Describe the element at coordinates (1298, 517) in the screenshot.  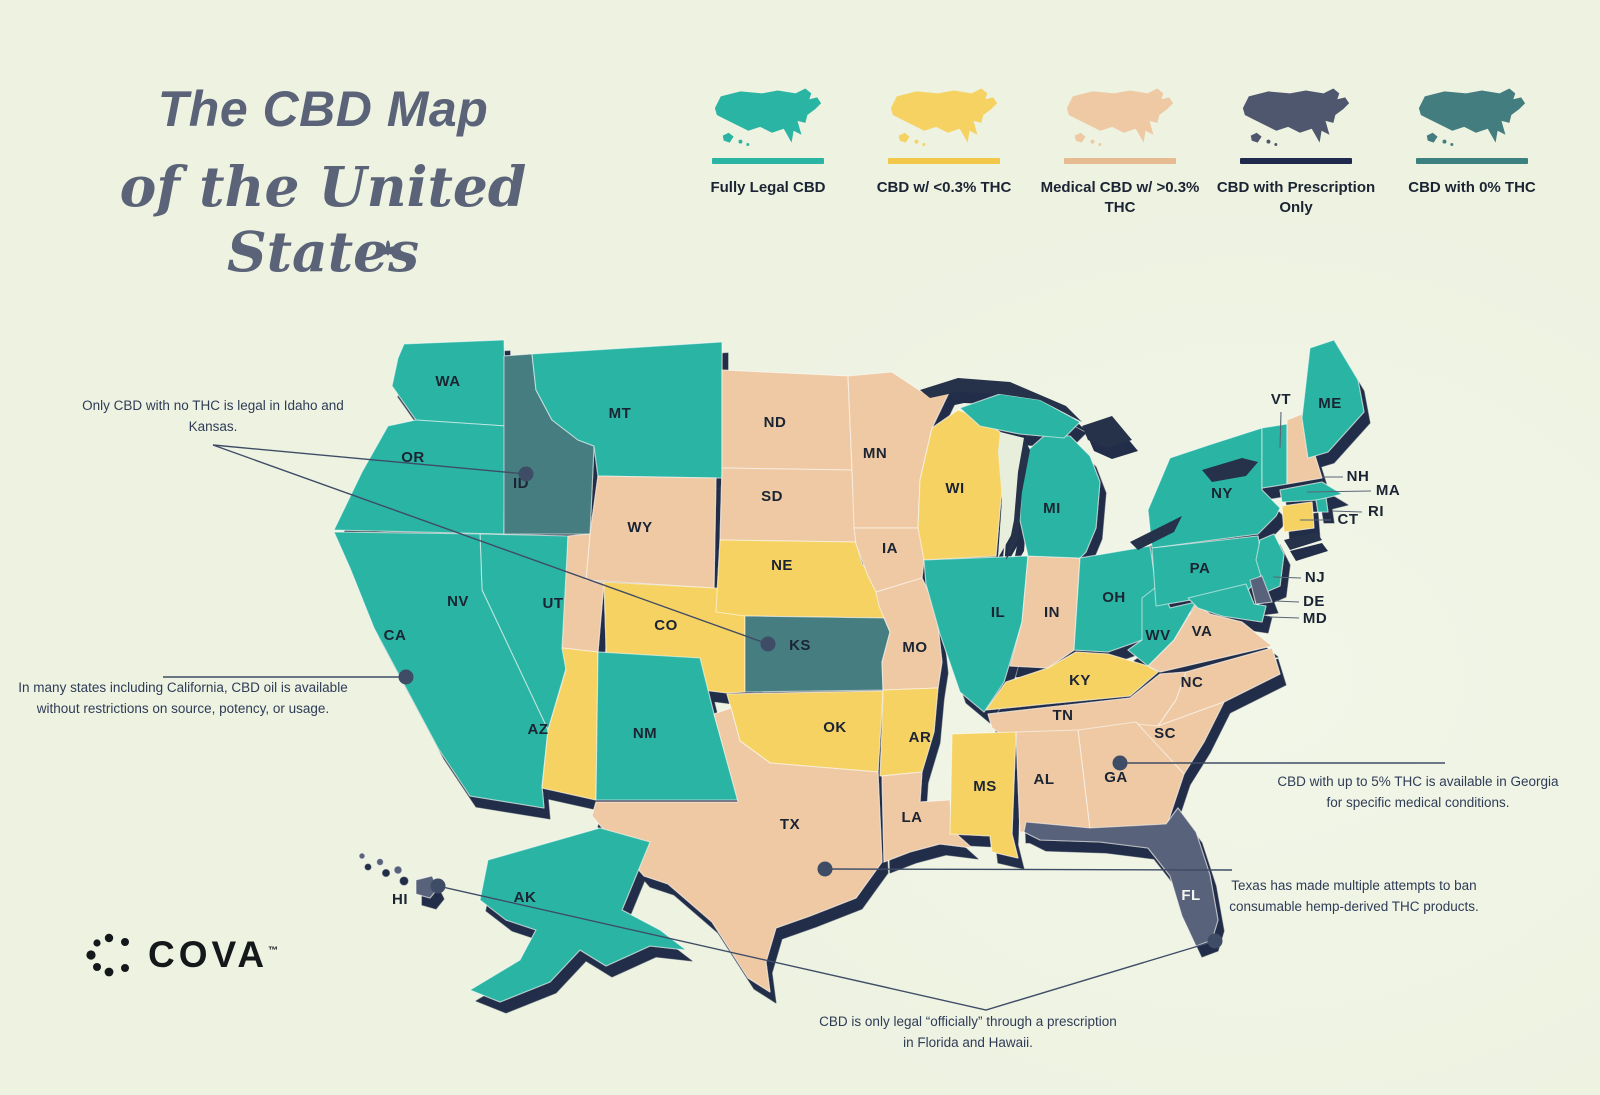
I see `state-ct` at that location.